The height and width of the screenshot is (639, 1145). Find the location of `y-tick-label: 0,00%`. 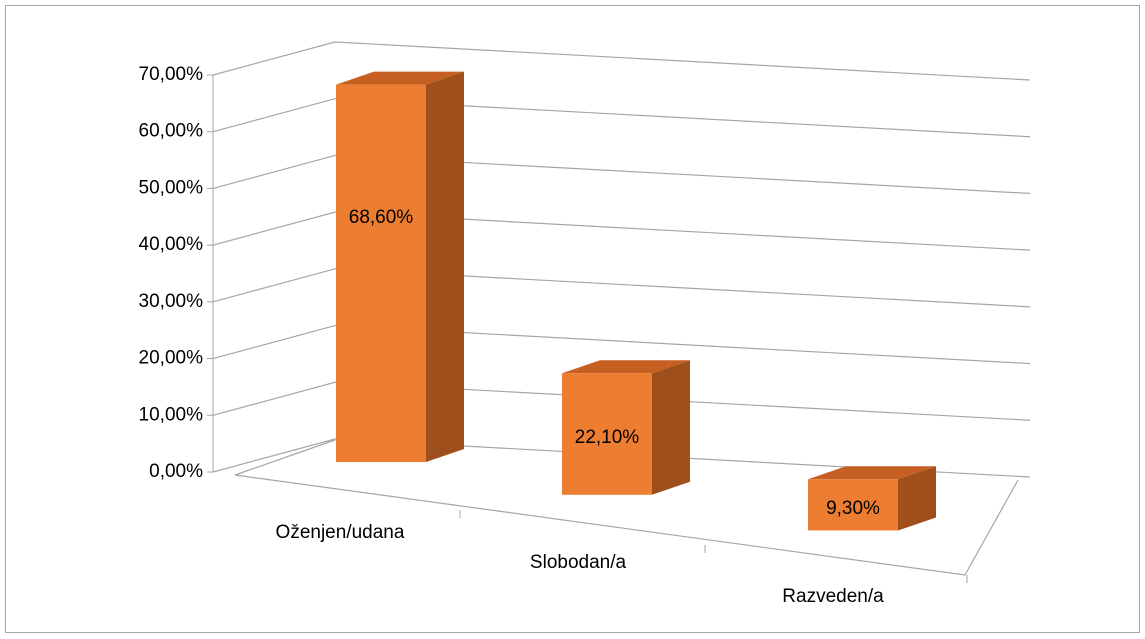

y-tick-label: 0,00% is located at coordinates (176, 471).